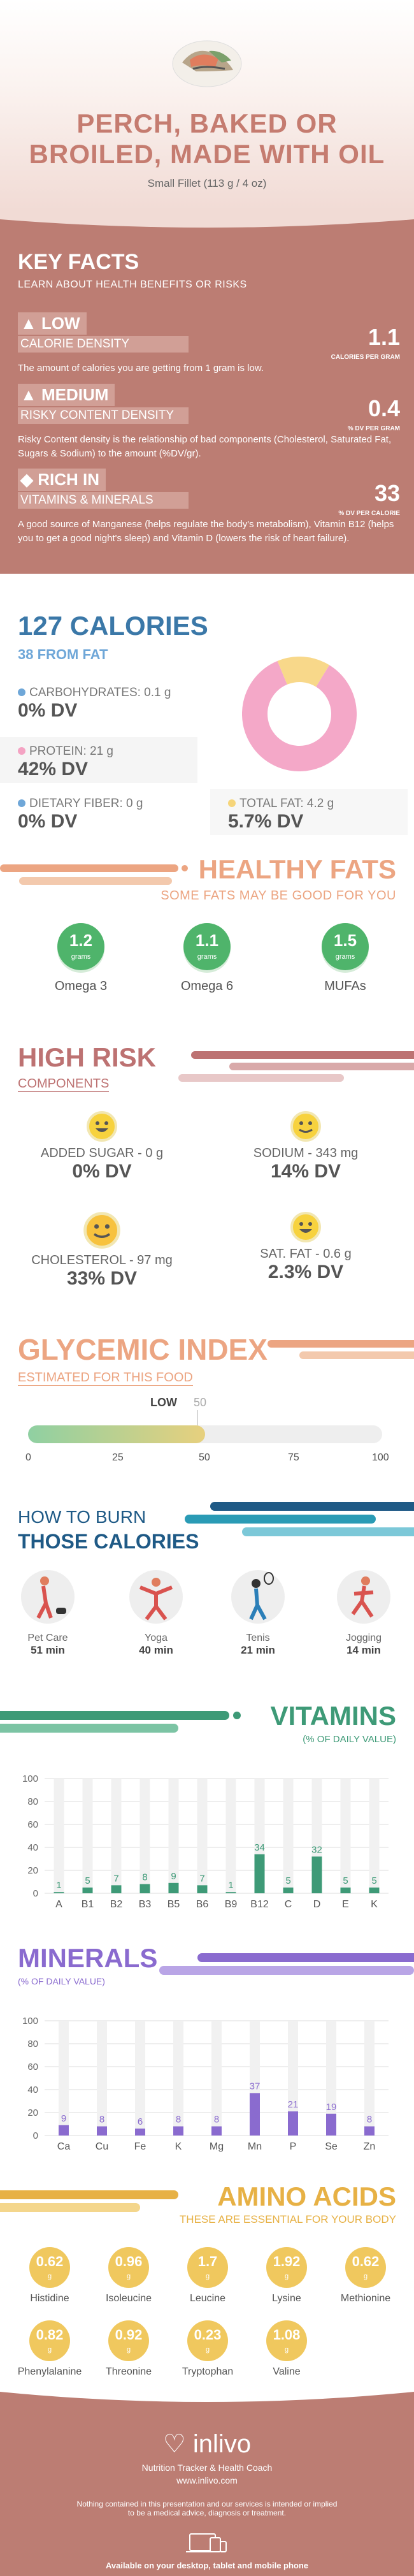 The height and width of the screenshot is (2576, 414). I want to click on rich-in-unit: % DV PER CALORIE, so click(369, 513).